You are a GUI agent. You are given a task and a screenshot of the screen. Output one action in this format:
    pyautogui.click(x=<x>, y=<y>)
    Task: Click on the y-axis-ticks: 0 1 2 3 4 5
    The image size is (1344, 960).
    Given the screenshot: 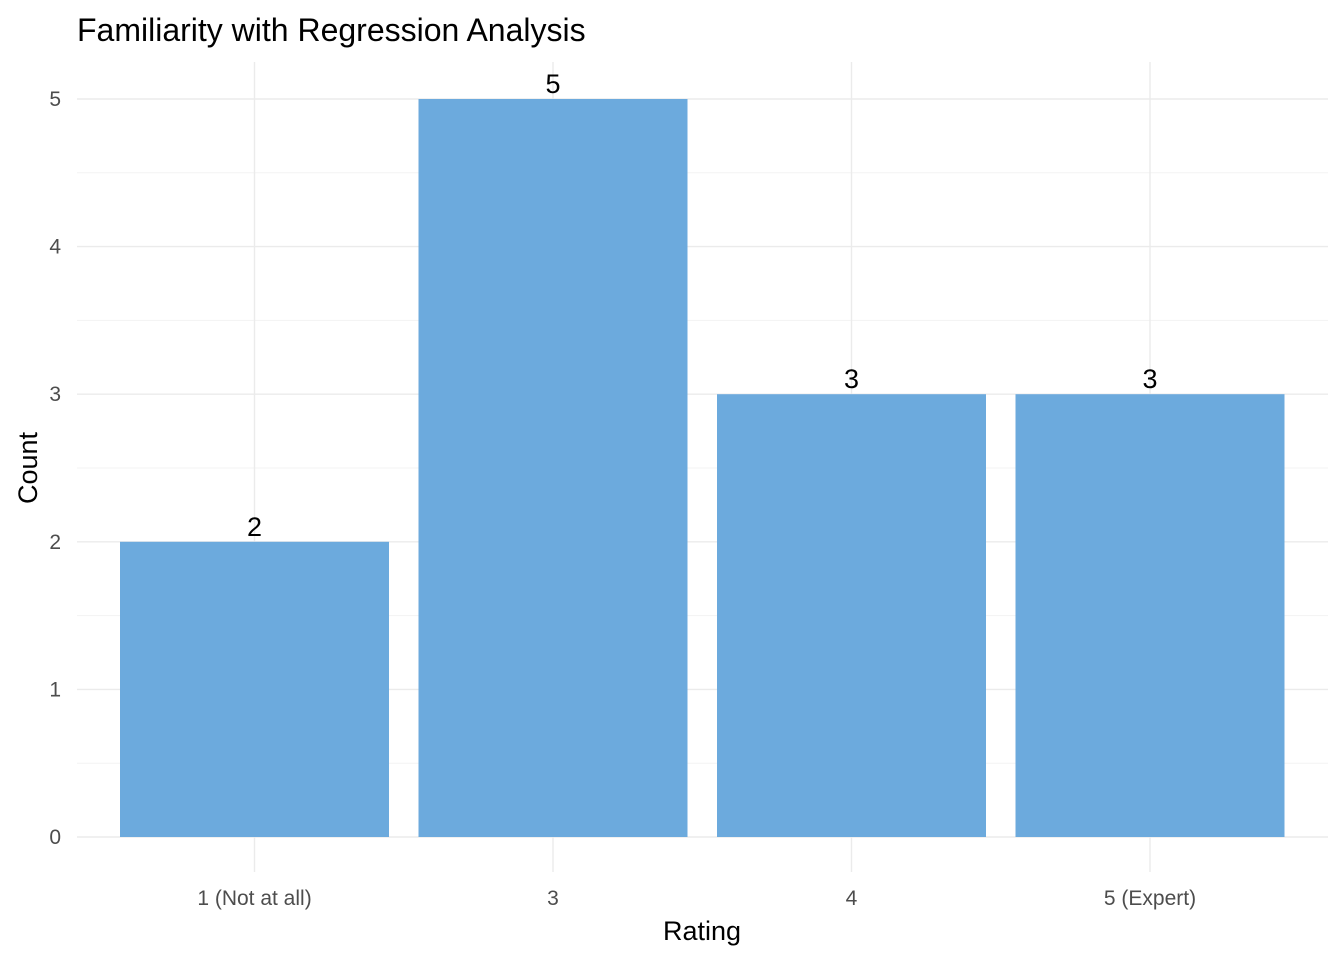 What is the action you would take?
    pyautogui.click(x=55, y=468)
    